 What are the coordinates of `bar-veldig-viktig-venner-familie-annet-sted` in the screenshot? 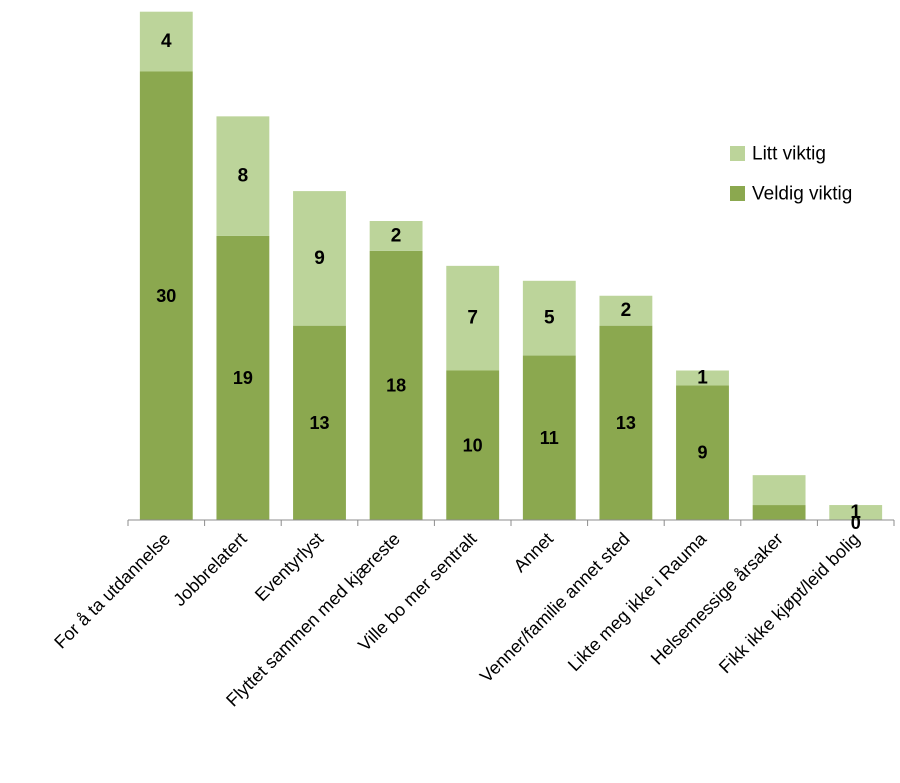 It's located at (626, 422).